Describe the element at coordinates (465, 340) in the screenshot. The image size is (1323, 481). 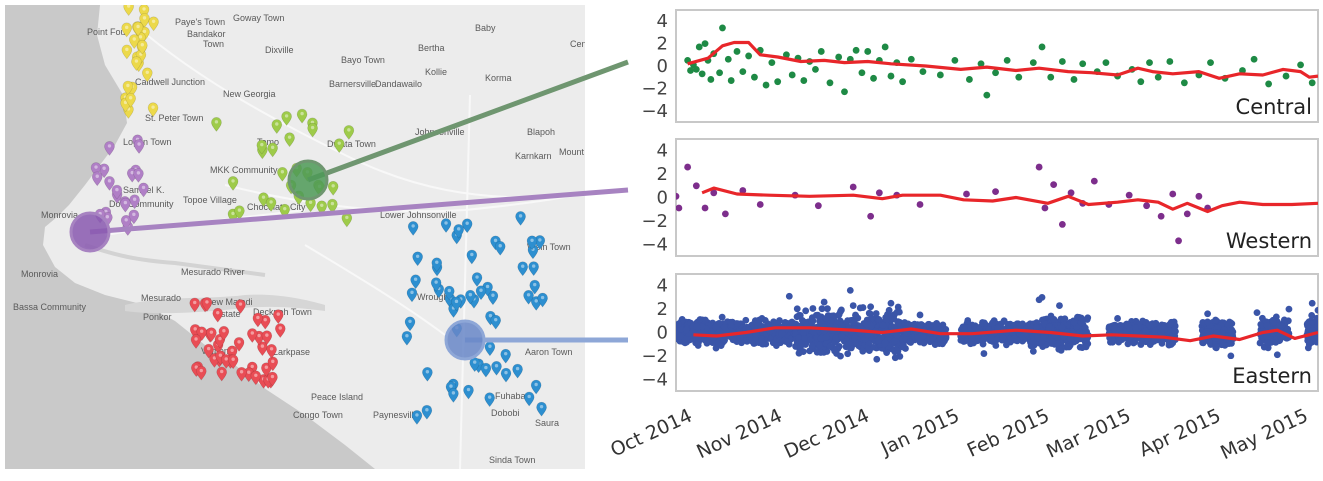
I see `eastern-cluster-highlight` at that location.